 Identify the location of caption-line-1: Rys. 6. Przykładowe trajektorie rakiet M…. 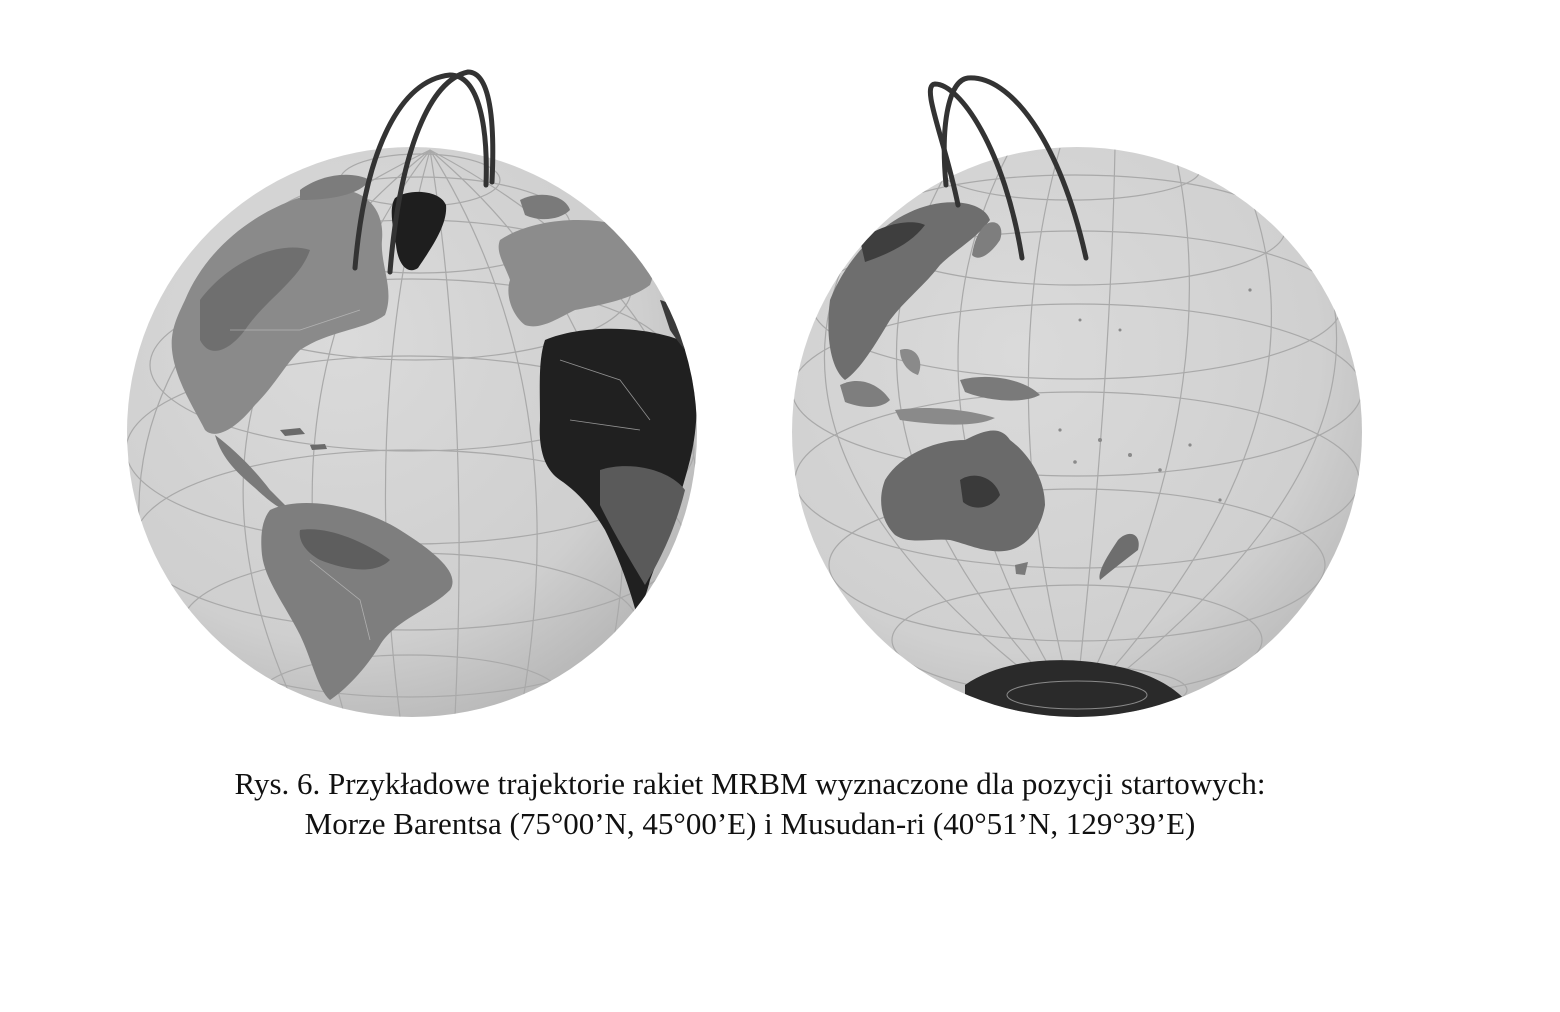
(750, 783).